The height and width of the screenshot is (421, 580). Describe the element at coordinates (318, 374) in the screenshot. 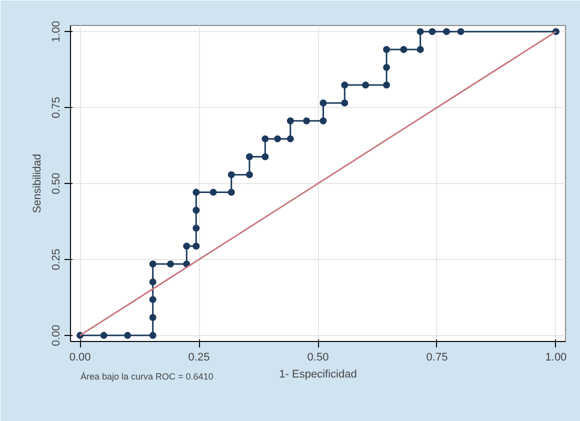

I see `x-axis-title: 1- Especificidad` at that location.